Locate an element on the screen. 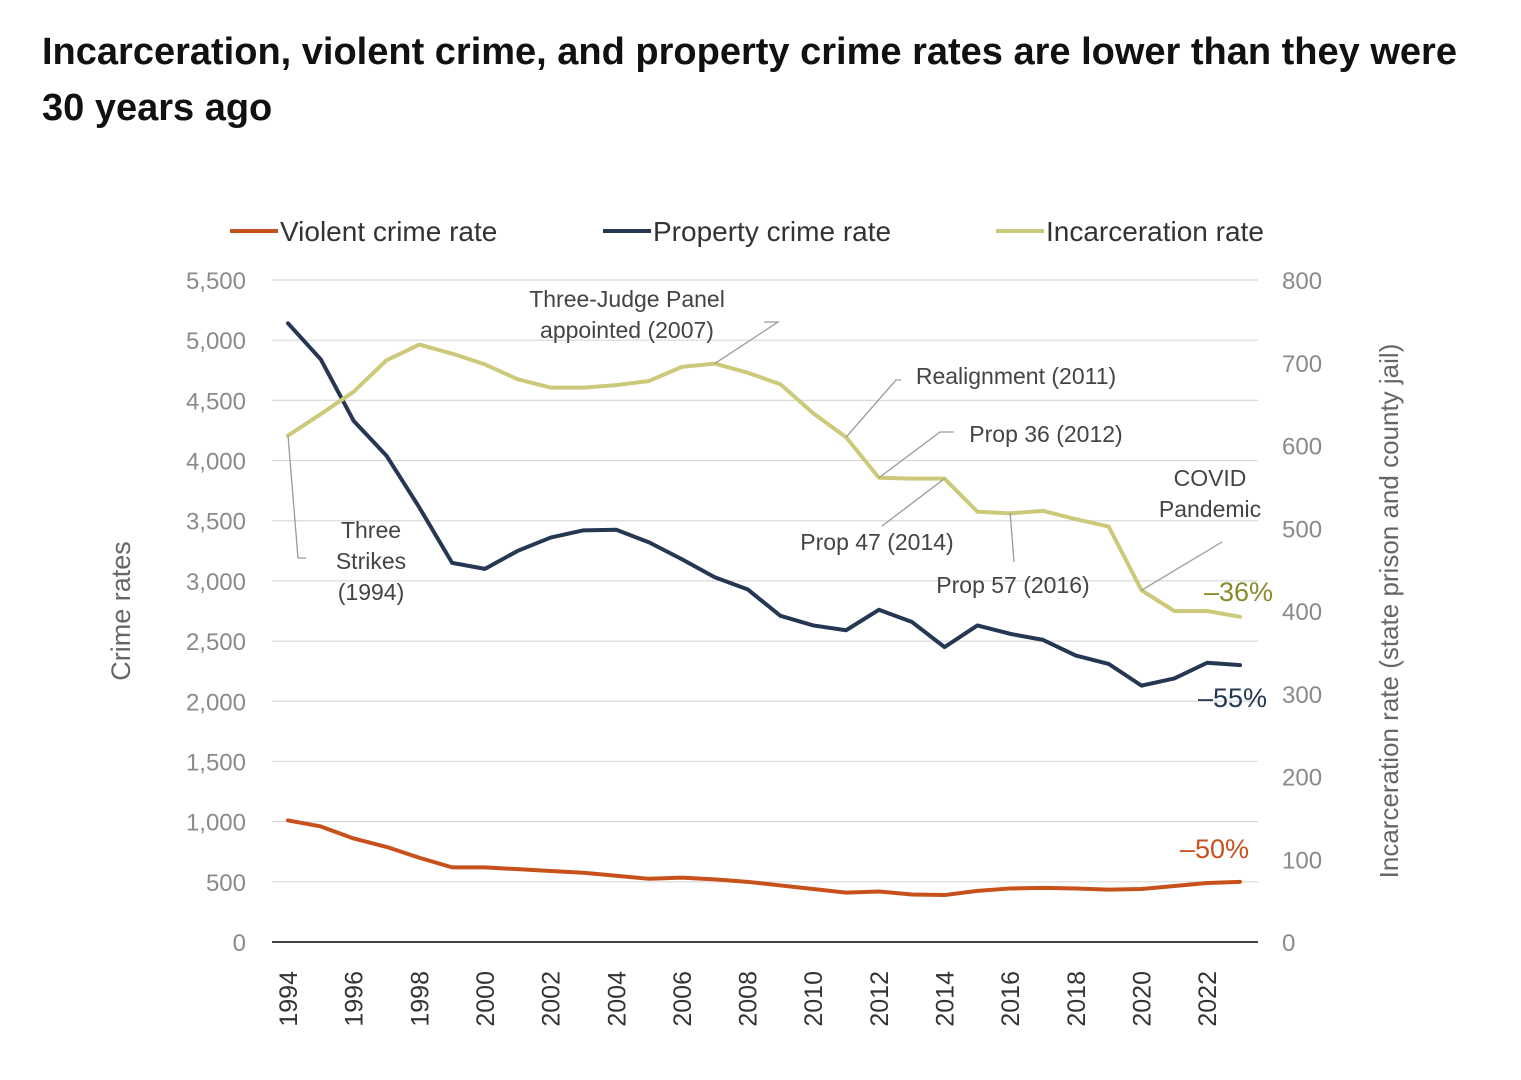 The height and width of the screenshot is (1080, 1521). series-line is located at coordinates (764, 858).